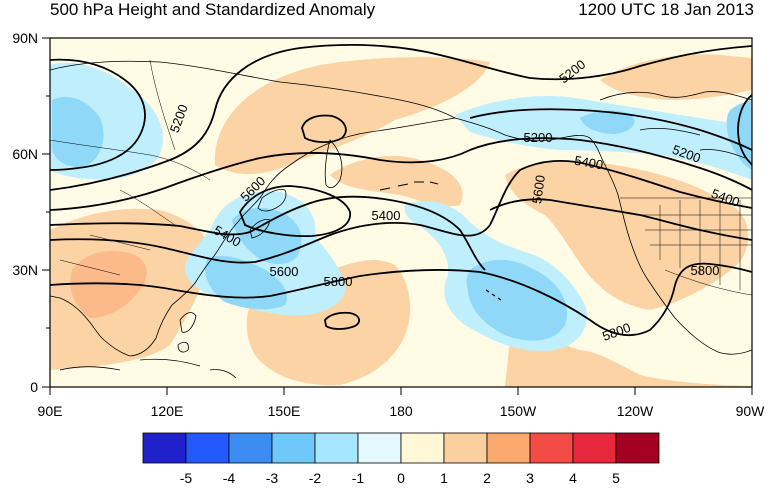 Image resolution: width=768 pixels, height=488 pixels. Describe the element at coordinates (187, 332) in the screenshot. I see `philippines-coastline` at that location.